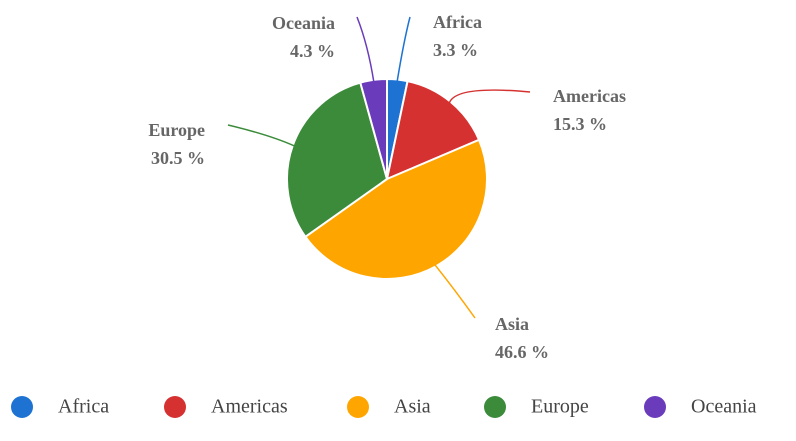 This screenshot has height=441, width=796. I want to click on slice-value: 3.3 %, so click(455, 50).